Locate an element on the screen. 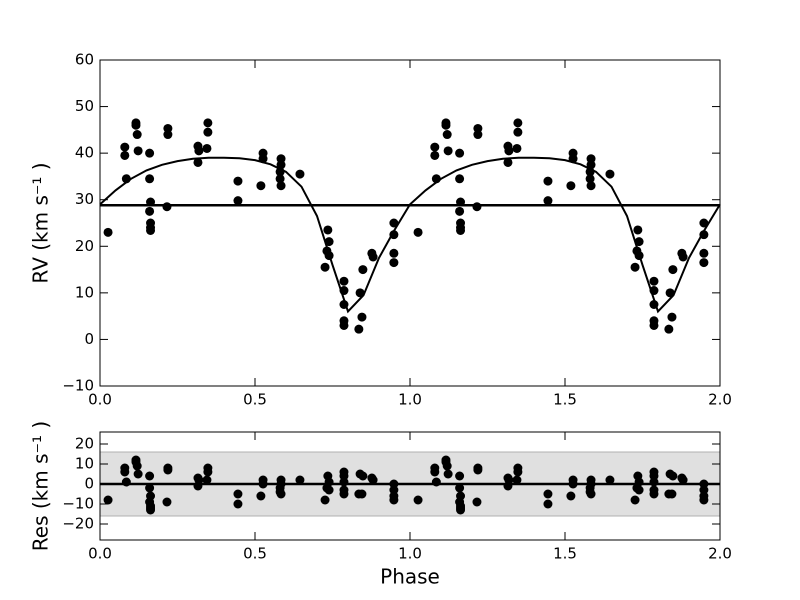 Image resolution: width=800 pixels, height=600 pixels. x-tick-label: 0.0 is located at coordinates (100, 400).